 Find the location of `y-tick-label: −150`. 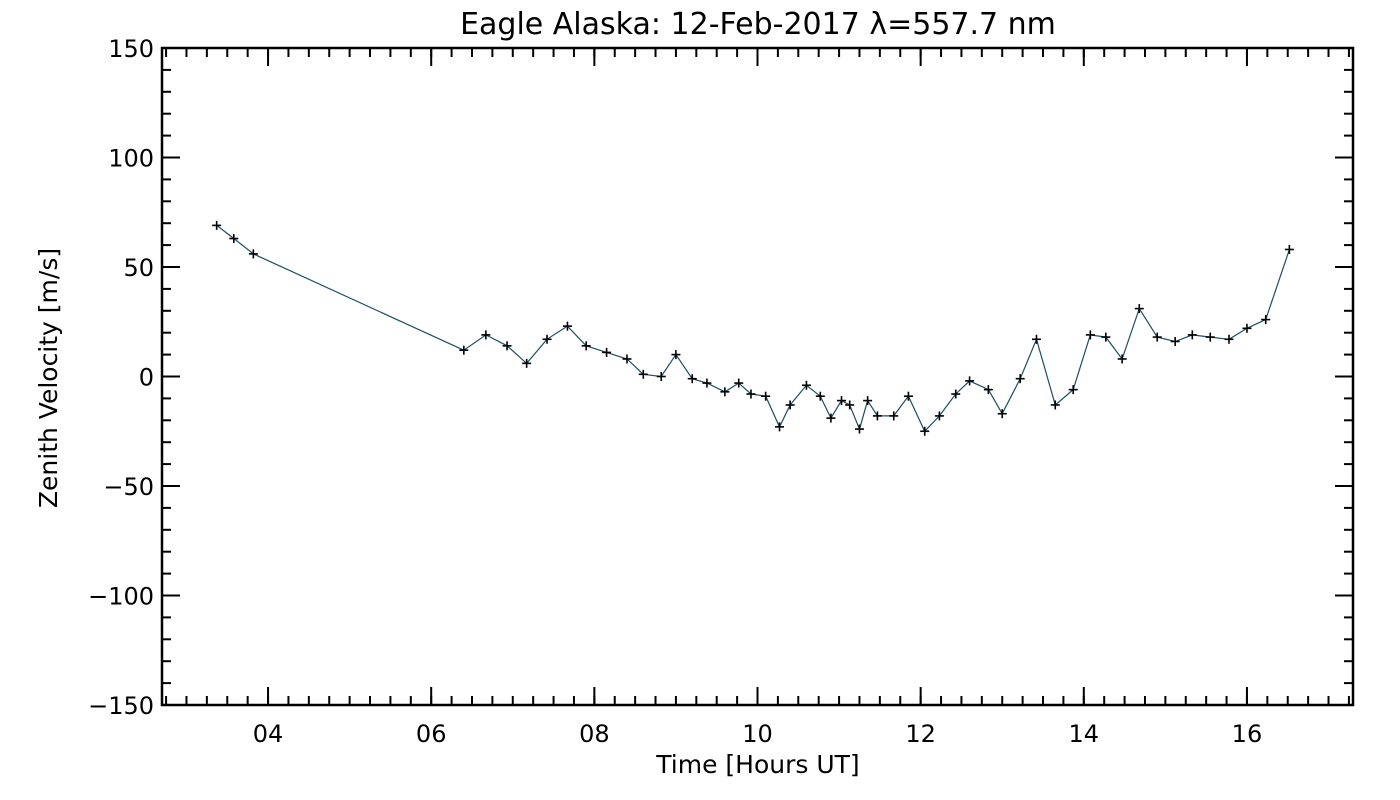

y-tick-label: −150 is located at coordinates (121, 706).